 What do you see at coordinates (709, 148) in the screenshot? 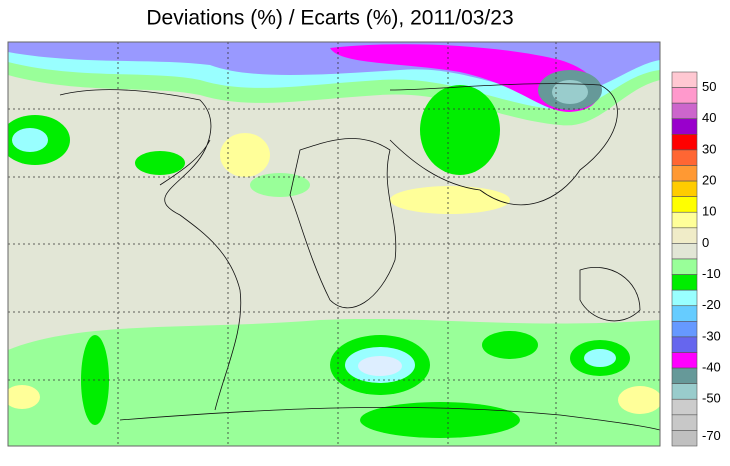
I see `colorbar-label: 30` at bounding box center [709, 148].